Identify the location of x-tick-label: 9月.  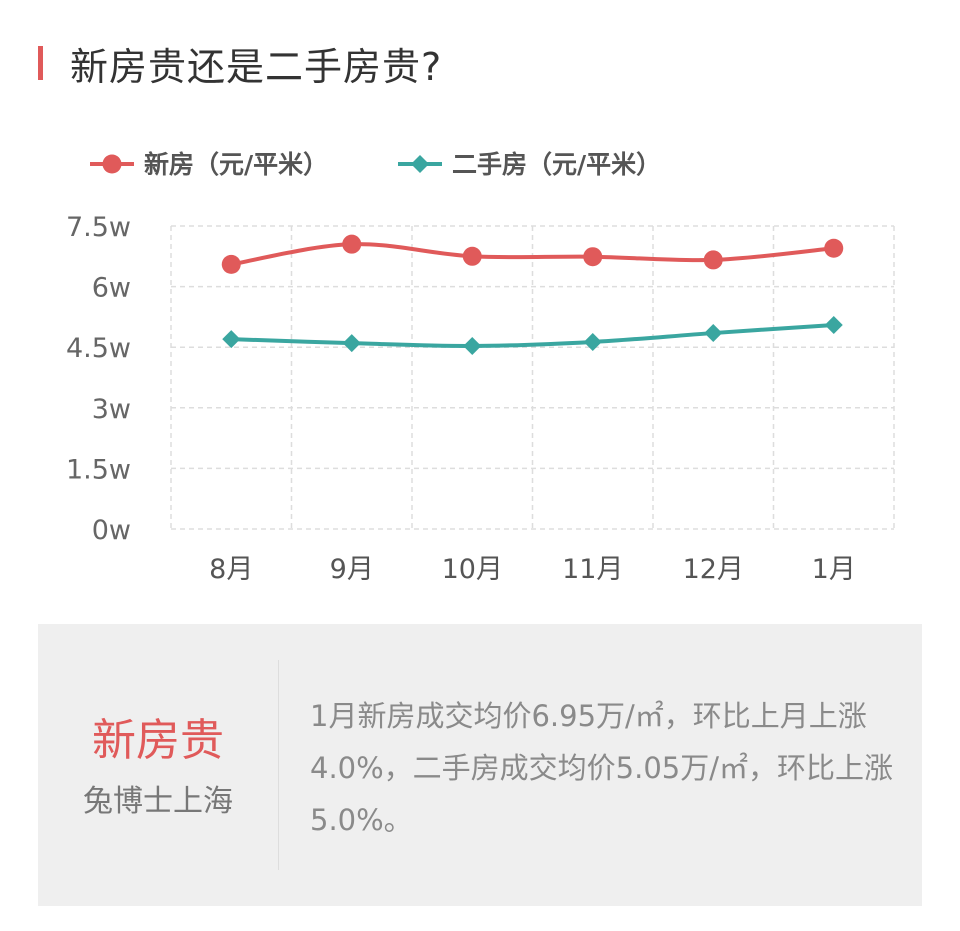
(352, 569).